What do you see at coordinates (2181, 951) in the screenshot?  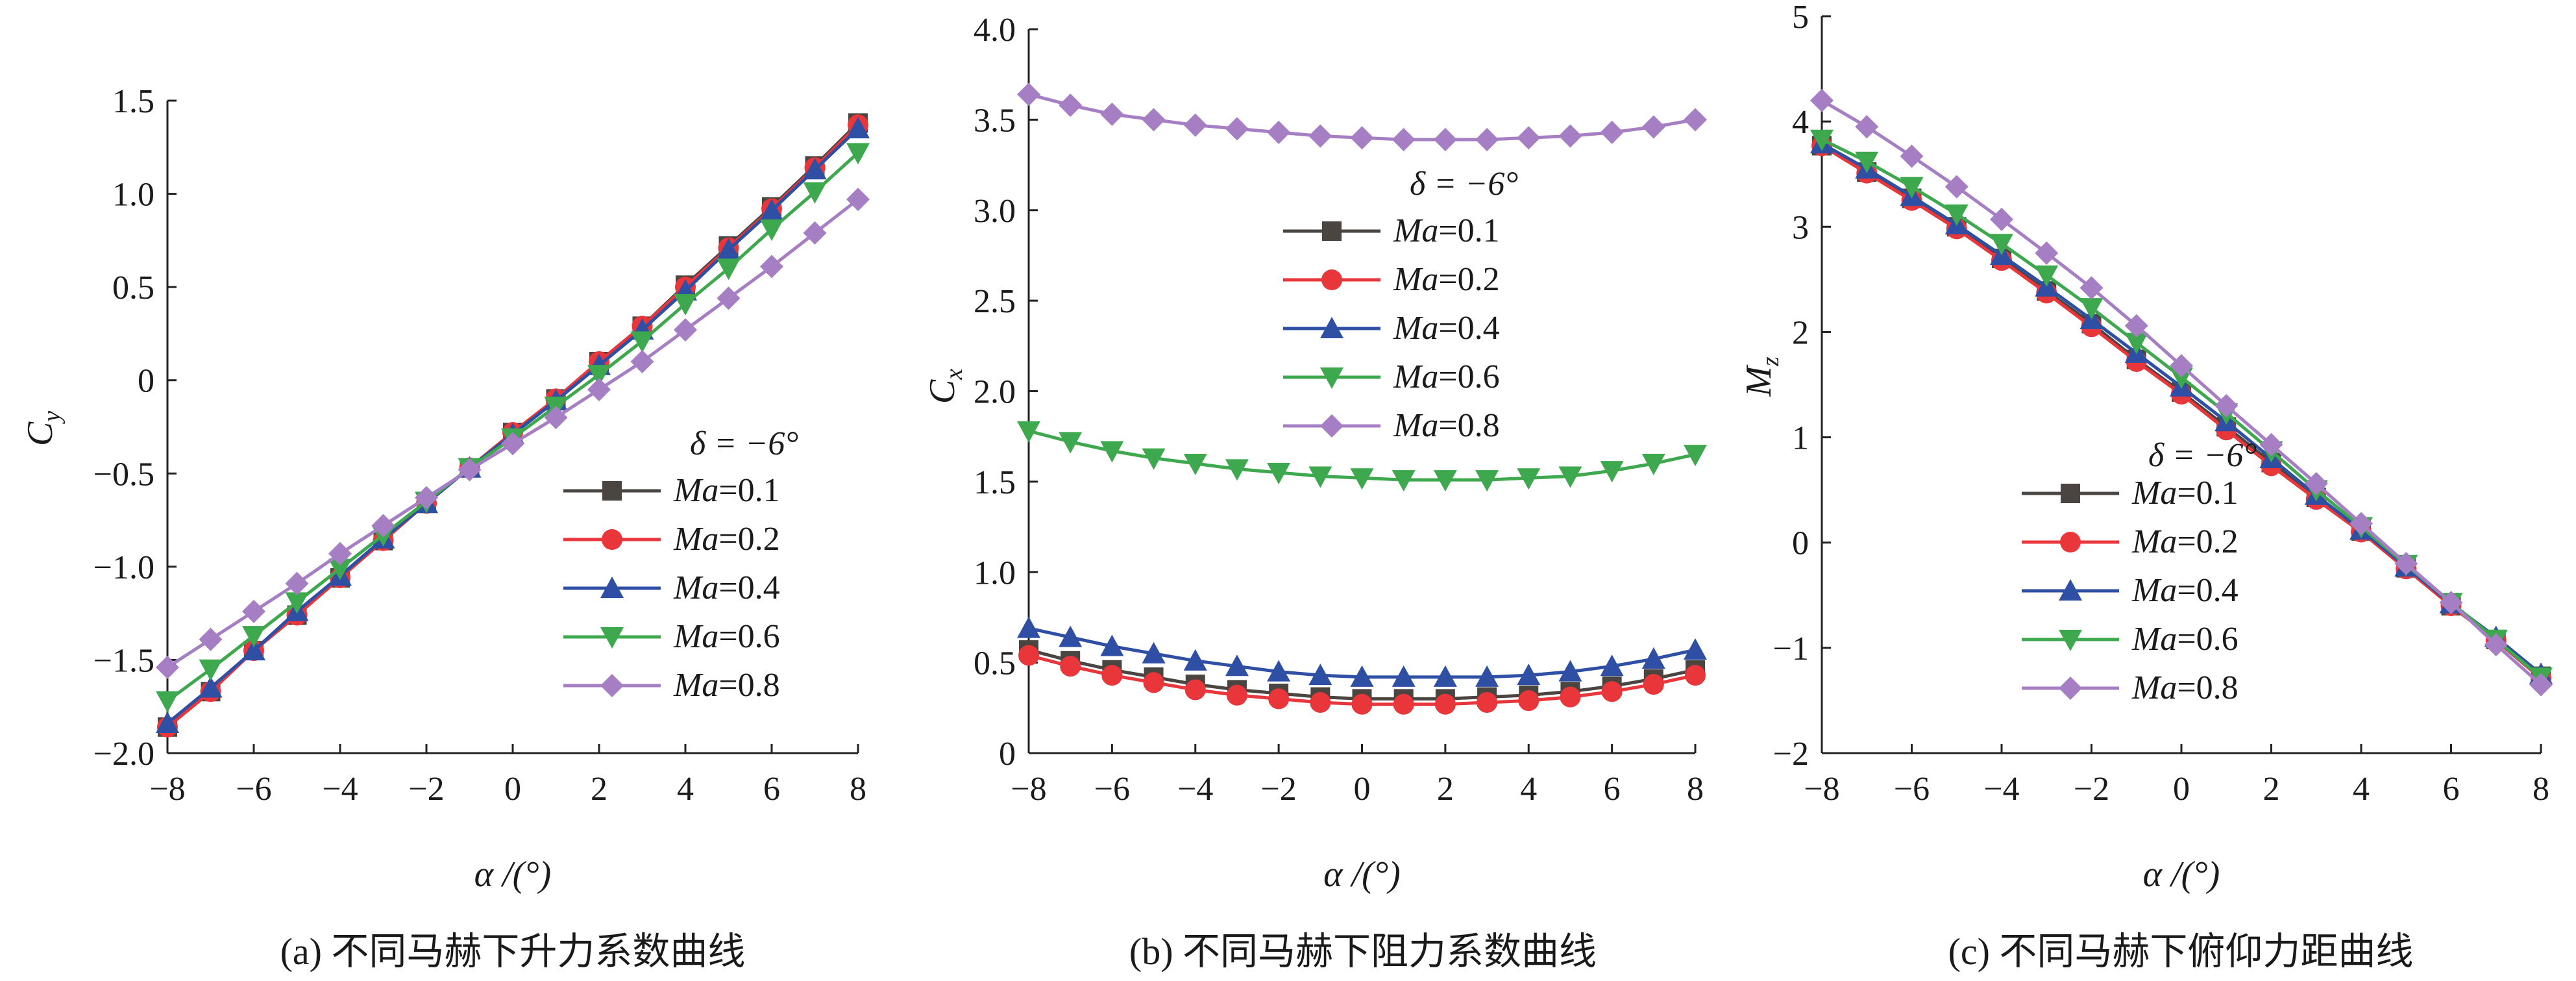 I see `panel-caption: (c) 不同马赫下俯仰力距曲线` at bounding box center [2181, 951].